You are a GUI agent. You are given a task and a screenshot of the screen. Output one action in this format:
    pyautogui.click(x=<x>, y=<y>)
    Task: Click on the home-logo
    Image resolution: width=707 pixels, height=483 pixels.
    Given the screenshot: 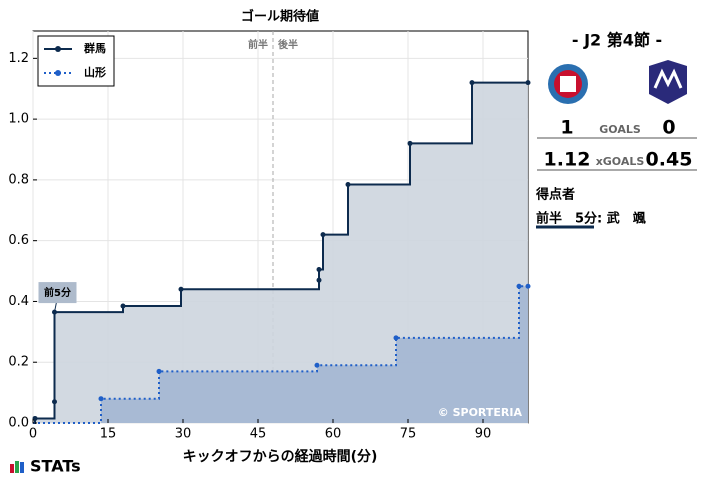 What is the action you would take?
    pyautogui.click(x=568, y=84)
    